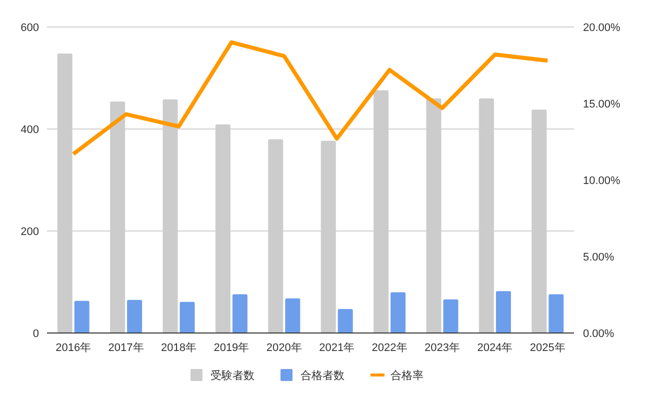 This screenshot has height=401, width=648. Describe the element at coordinates (74, 348) in the screenshot. I see `x-tick-label: 2016年` at that location.